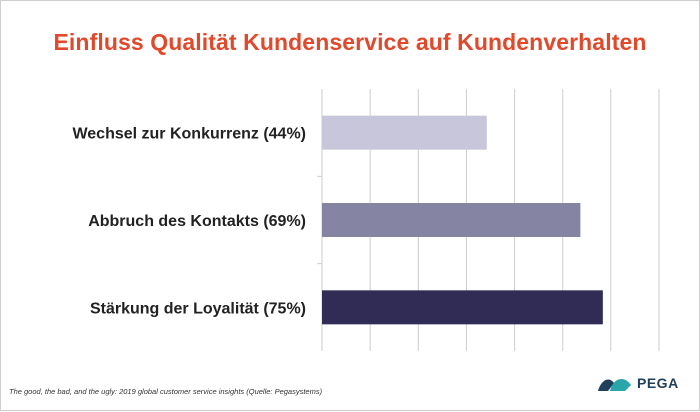 The image size is (700, 412). What do you see at coordinates (319, 220) in the screenshot?
I see `category-axis` at bounding box center [319, 220].